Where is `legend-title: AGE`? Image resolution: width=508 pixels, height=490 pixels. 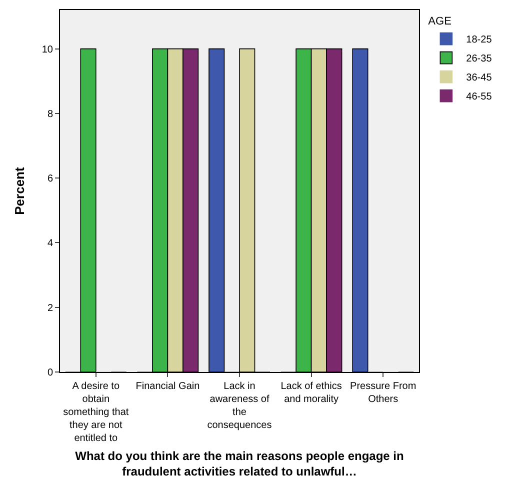 legend-title: AGE is located at coordinates (440, 21).